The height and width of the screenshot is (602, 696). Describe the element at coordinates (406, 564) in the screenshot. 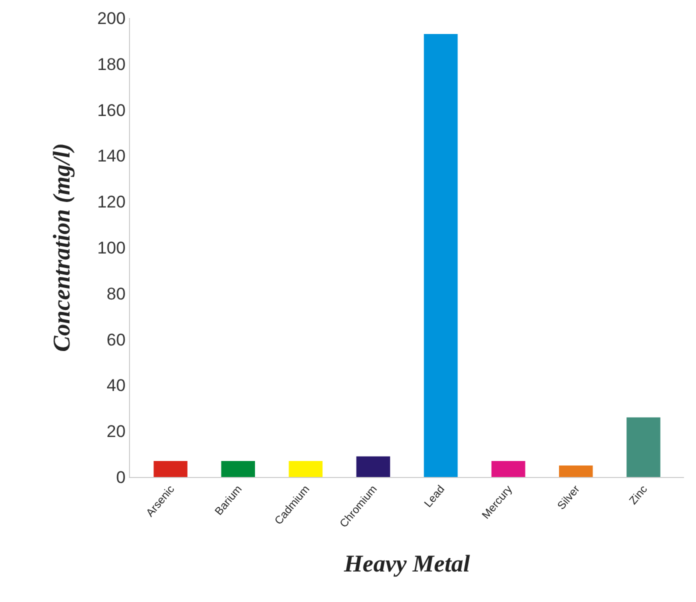

I see `x-axis-title: Heavy Metal` at that location.